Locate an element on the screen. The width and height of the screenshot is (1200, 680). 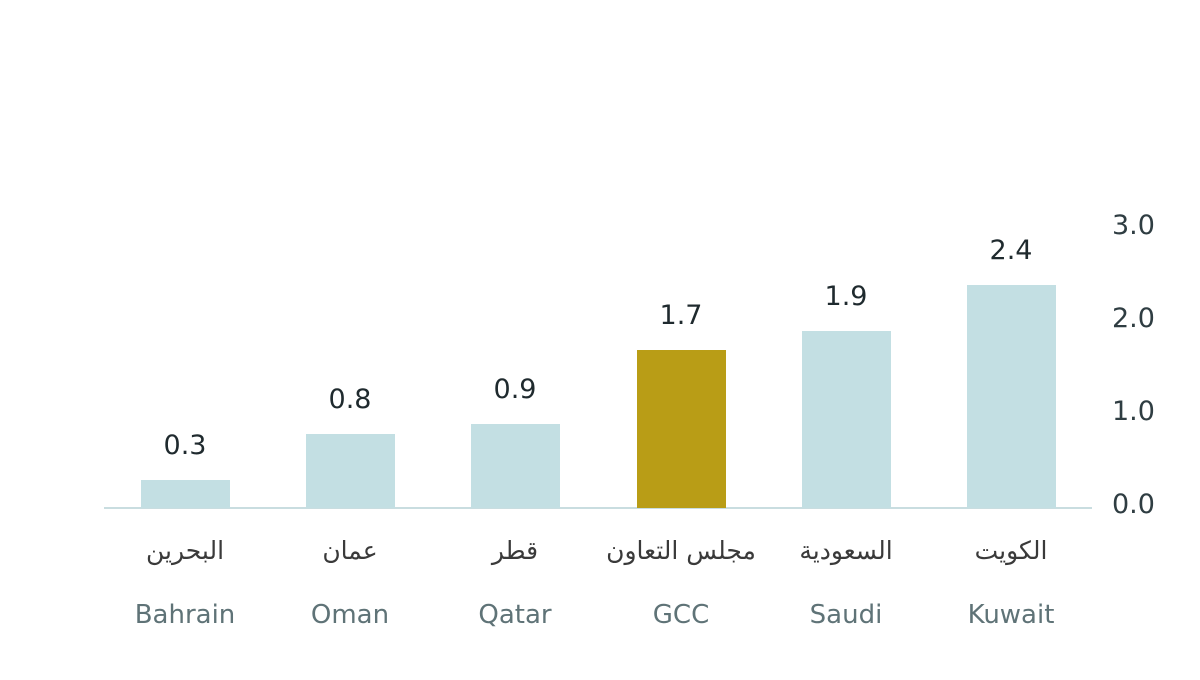
value-label: 1.7 is located at coordinates (681, 315).